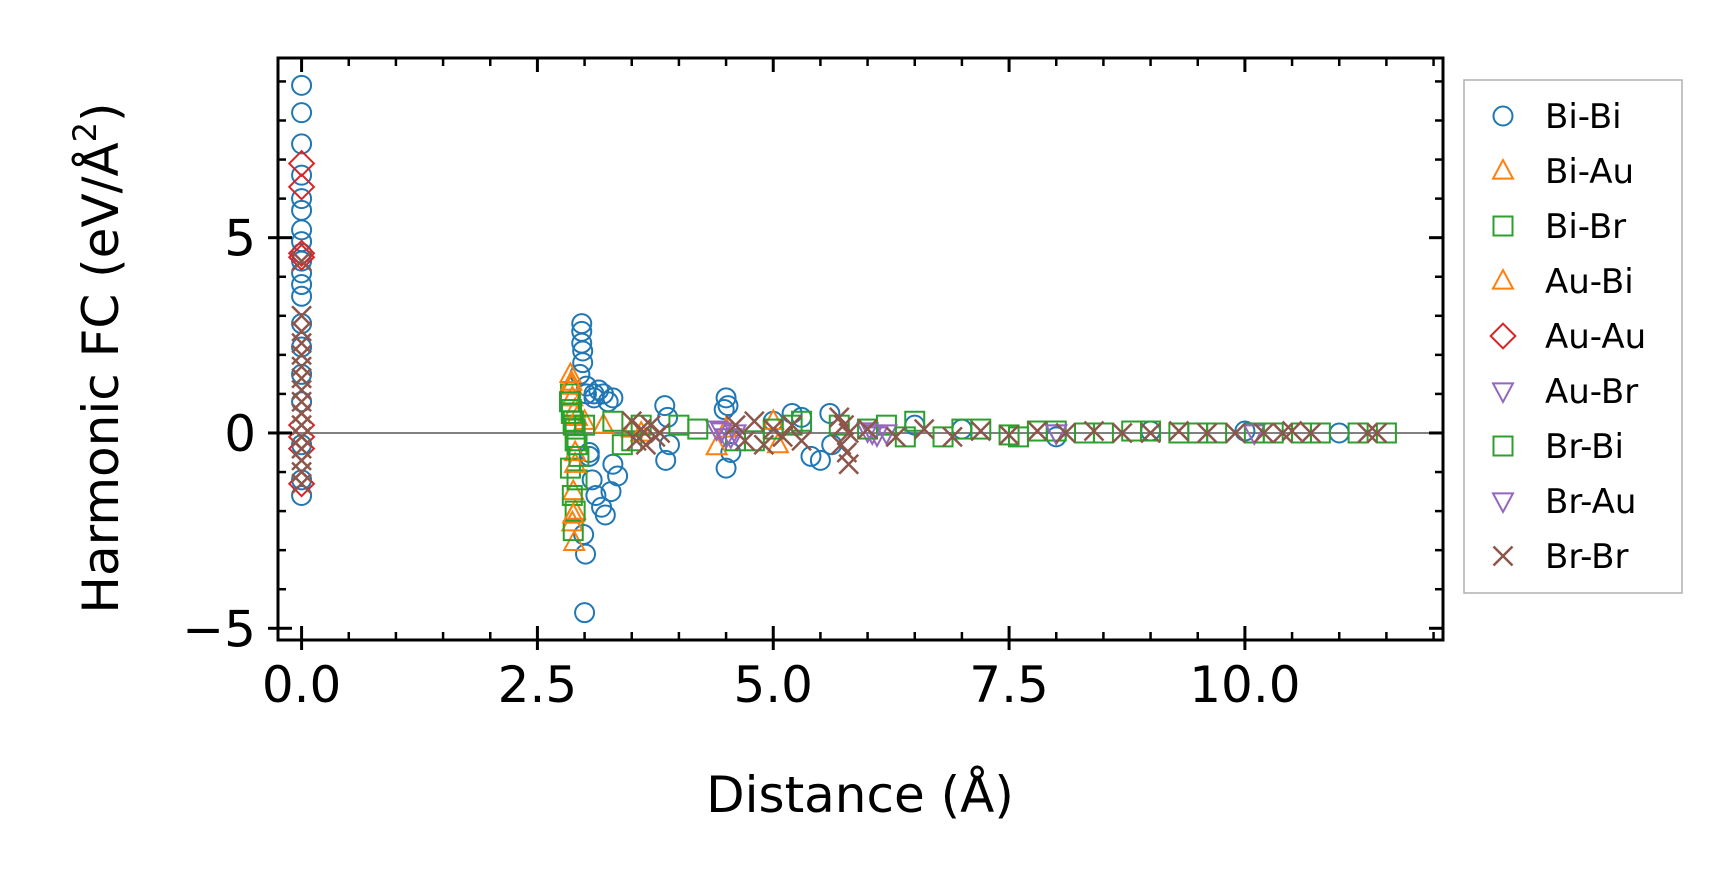 Image resolution: width=1733 pixels, height=883 pixels. I want to click on x-axis-title: Distance (Å), so click(860, 795).